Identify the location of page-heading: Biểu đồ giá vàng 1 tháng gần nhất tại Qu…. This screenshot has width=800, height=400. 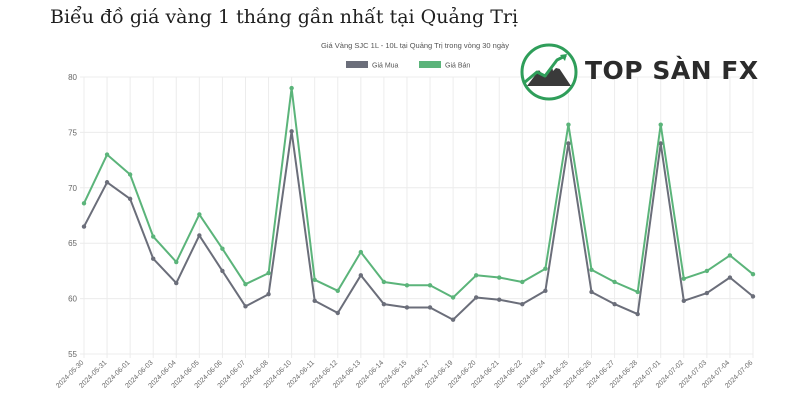
(284, 17).